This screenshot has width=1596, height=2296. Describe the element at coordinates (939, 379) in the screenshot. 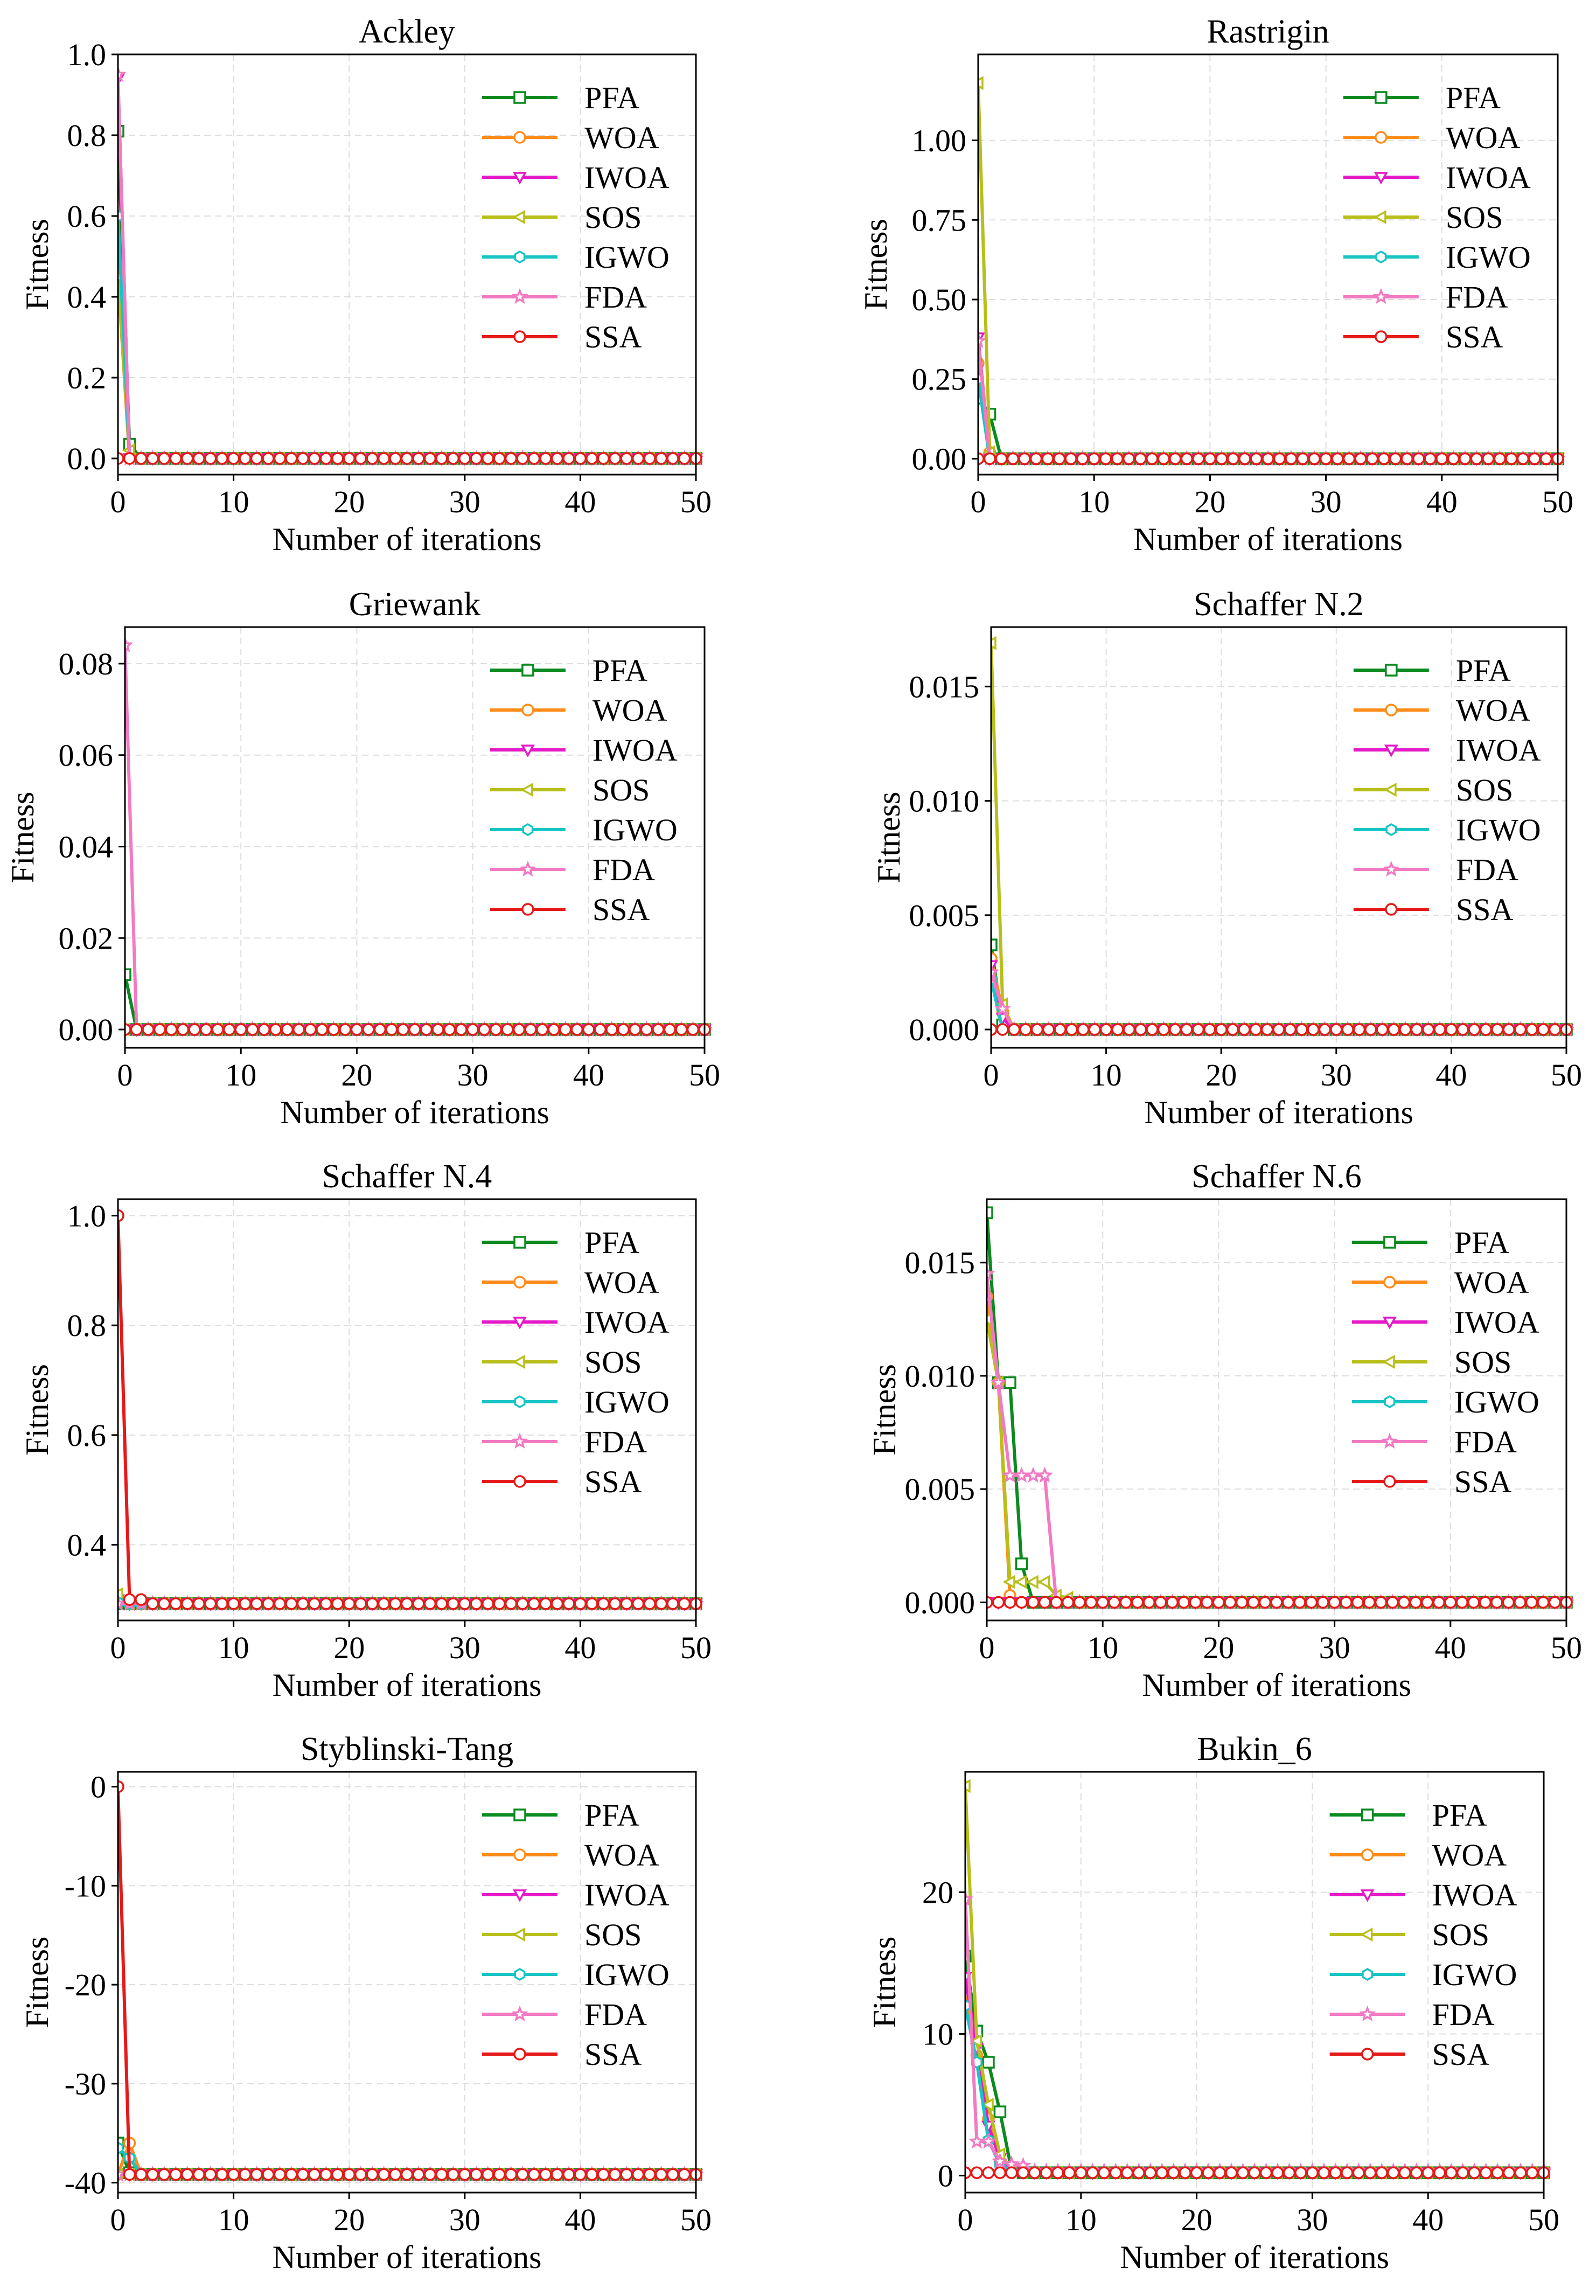

I see `y-tick-label: 0.25` at that location.